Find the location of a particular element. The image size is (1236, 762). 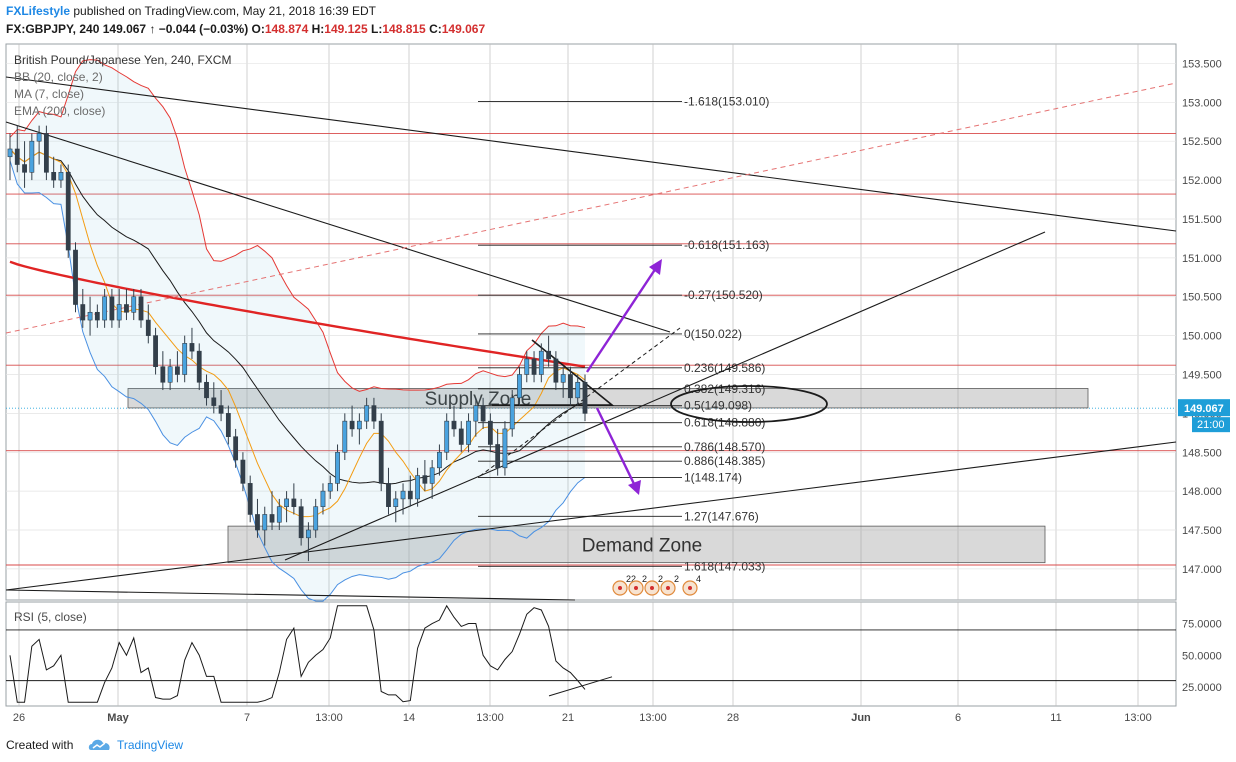

event-markers: 22 2 2 2 4 is located at coordinates (656, 585).